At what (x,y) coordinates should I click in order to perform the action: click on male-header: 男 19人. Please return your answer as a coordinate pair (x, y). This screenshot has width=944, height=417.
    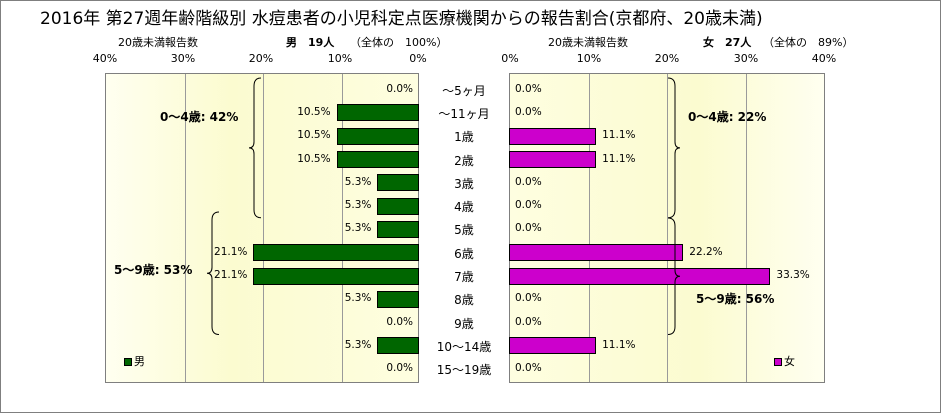
    Looking at the image, I should click on (310, 42).